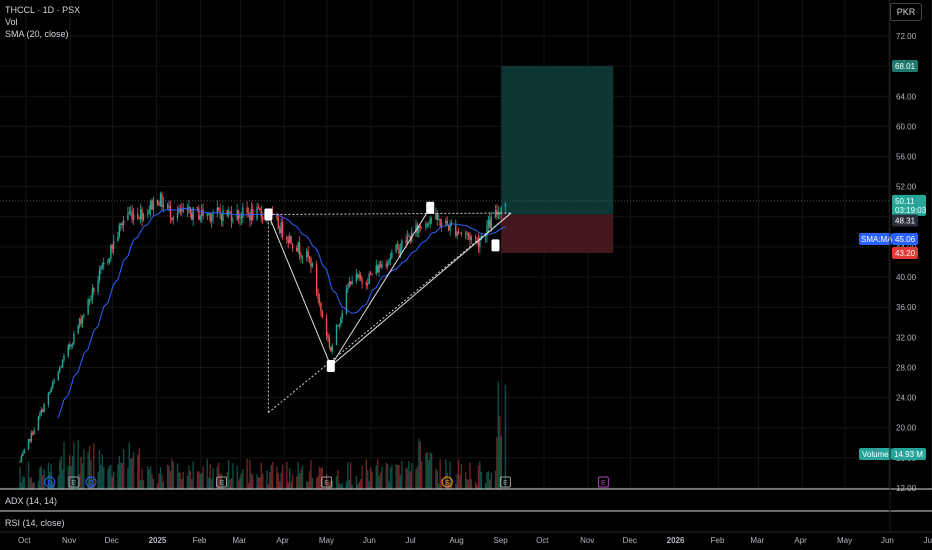 The height and width of the screenshot is (550, 932). What do you see at coordinates (630, 540) in the screenshot?
I see `time-tick-label: Dec` at bounding box center [630, 540].